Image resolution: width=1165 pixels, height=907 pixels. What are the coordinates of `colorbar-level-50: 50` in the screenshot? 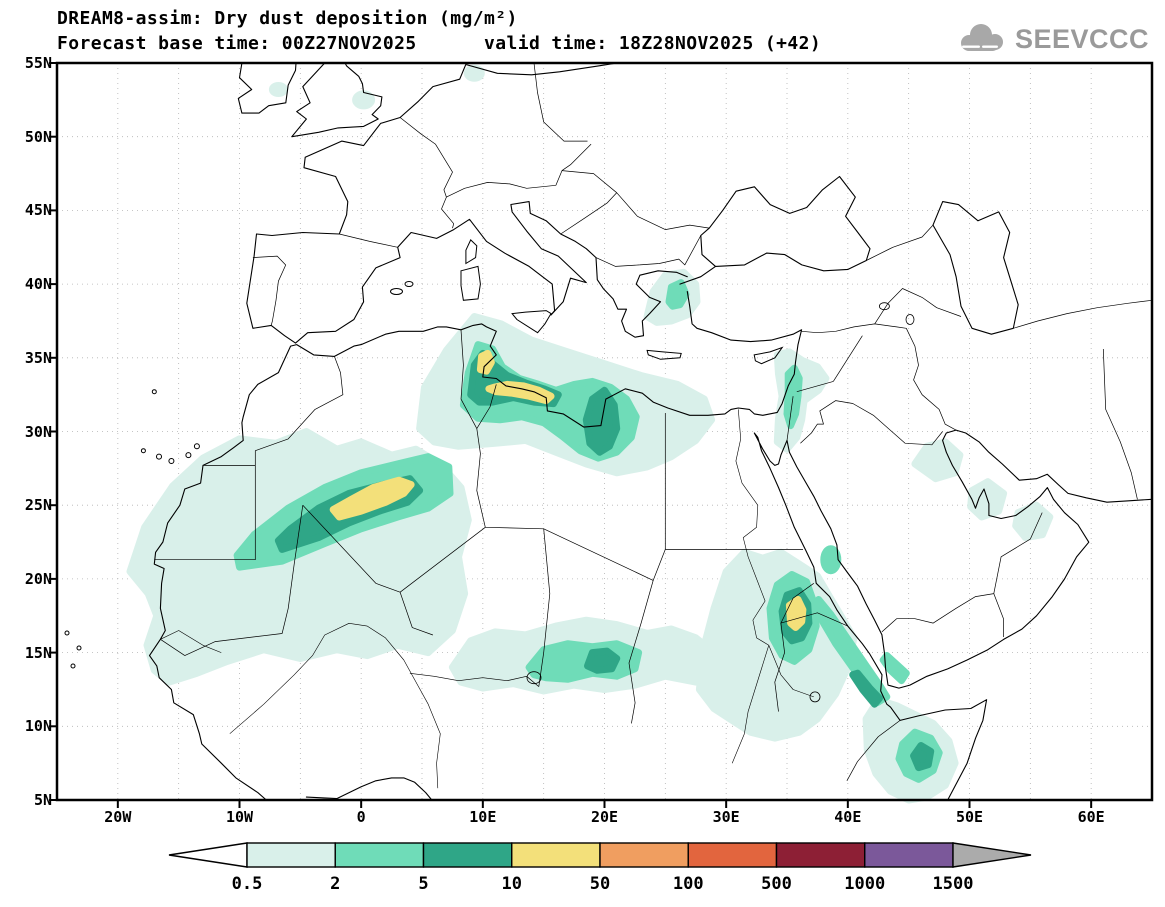 It's located at (600, 884).